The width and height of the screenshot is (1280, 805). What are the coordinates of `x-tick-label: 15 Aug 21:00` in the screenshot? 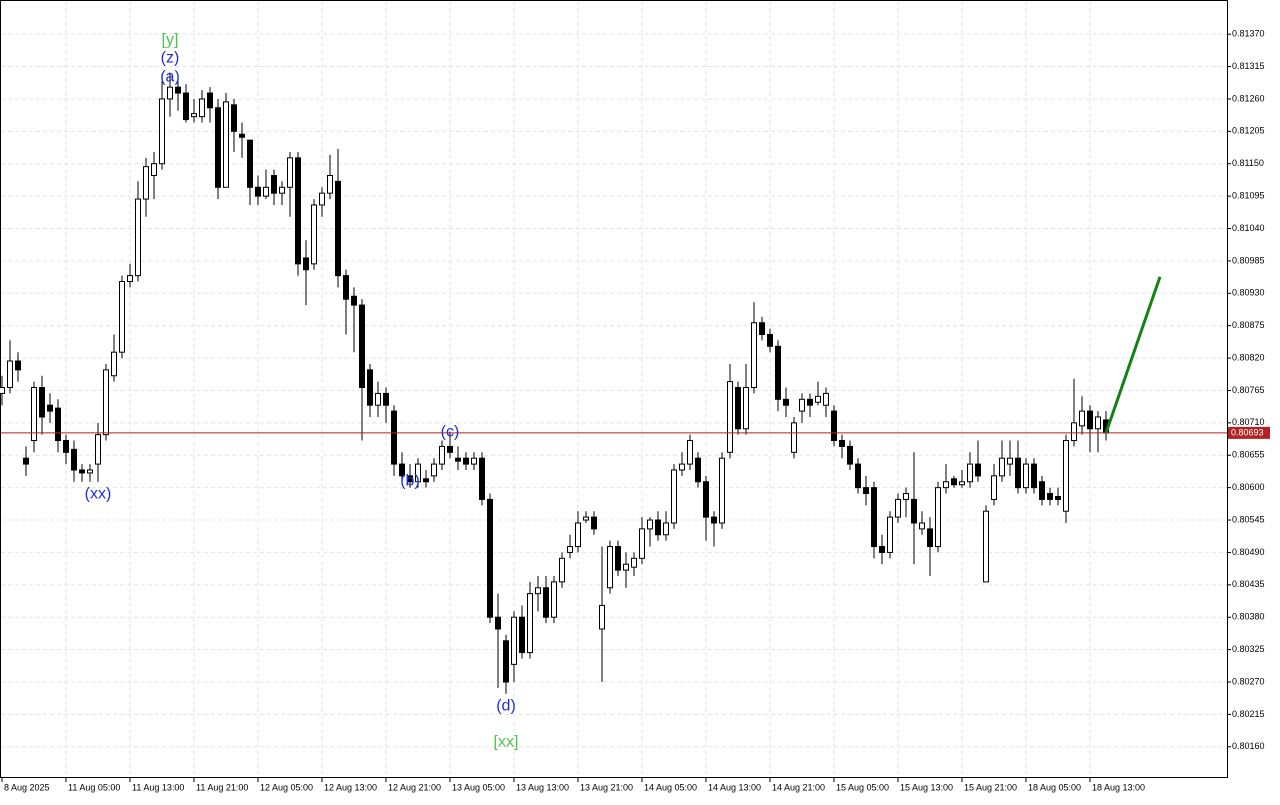 It's located at (990, 787).